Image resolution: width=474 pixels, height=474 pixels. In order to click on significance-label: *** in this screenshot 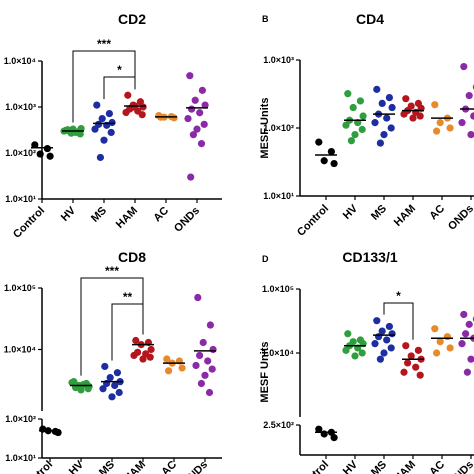, I will do `click(112, 271)`.